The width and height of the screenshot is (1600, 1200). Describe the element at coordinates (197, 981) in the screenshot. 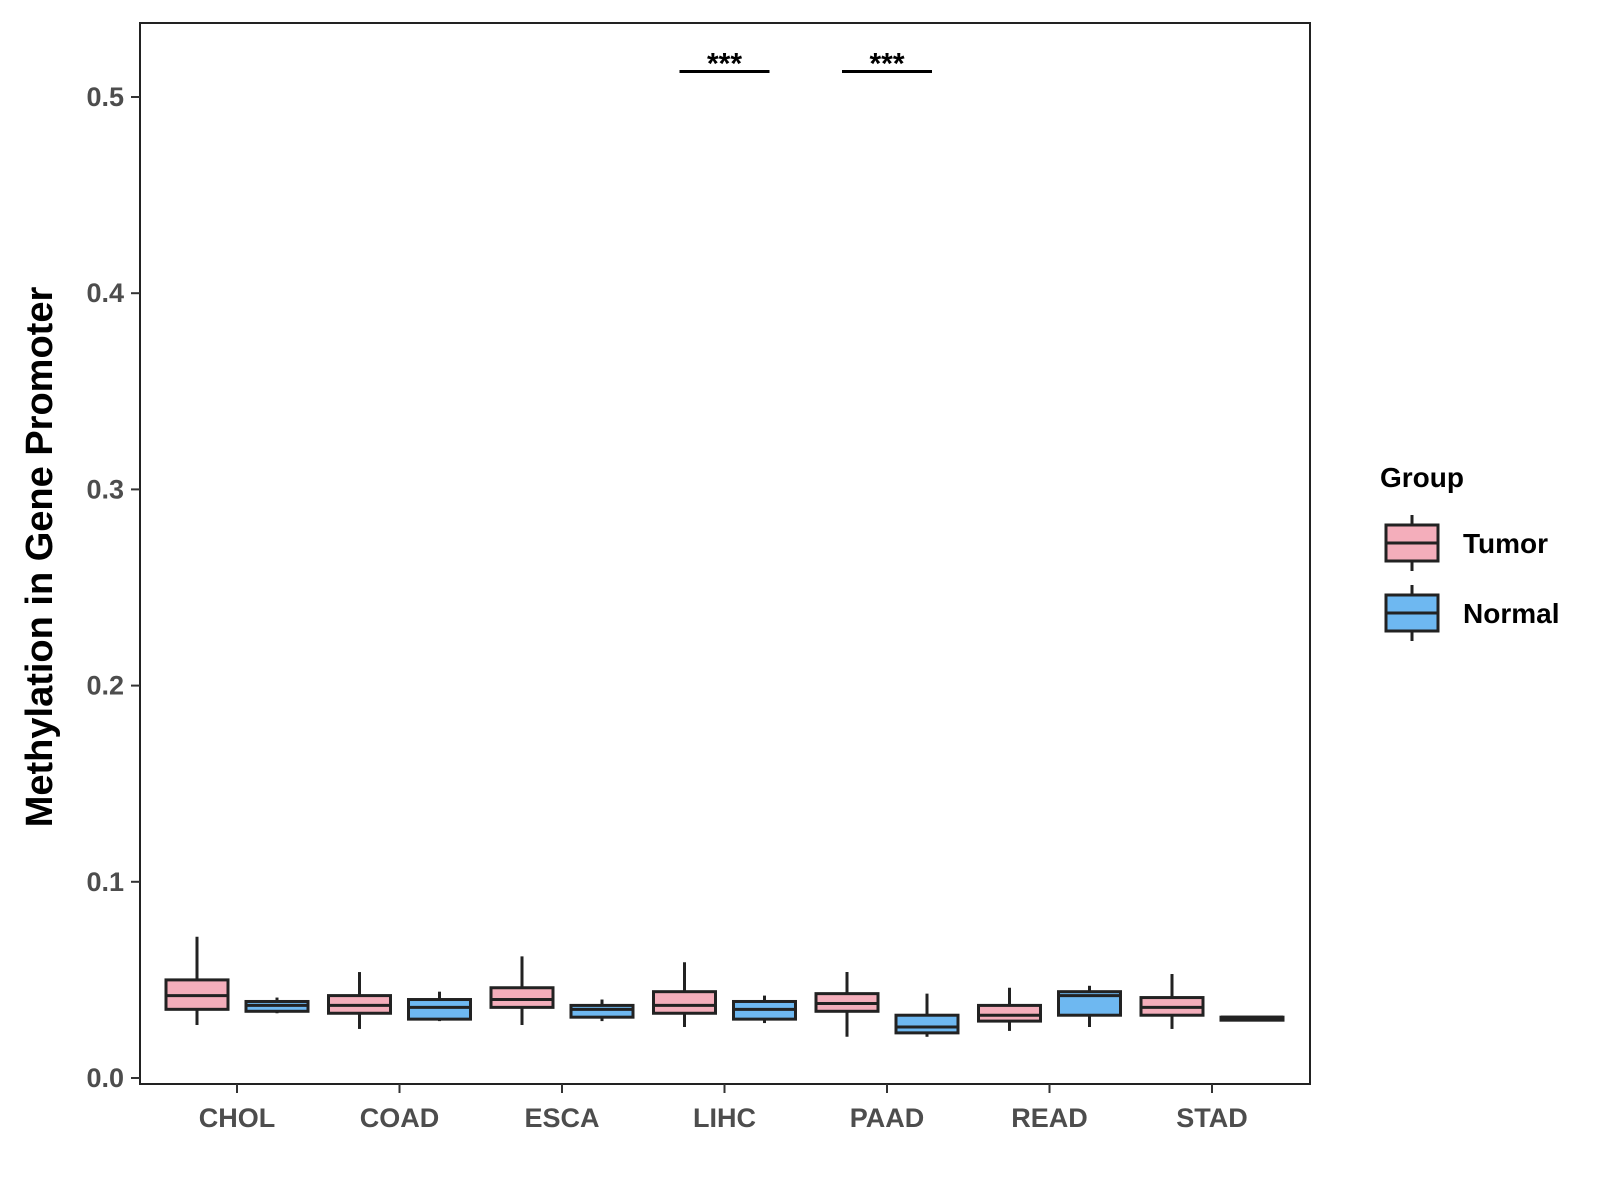

I see `box-tumor-chol` at that location.